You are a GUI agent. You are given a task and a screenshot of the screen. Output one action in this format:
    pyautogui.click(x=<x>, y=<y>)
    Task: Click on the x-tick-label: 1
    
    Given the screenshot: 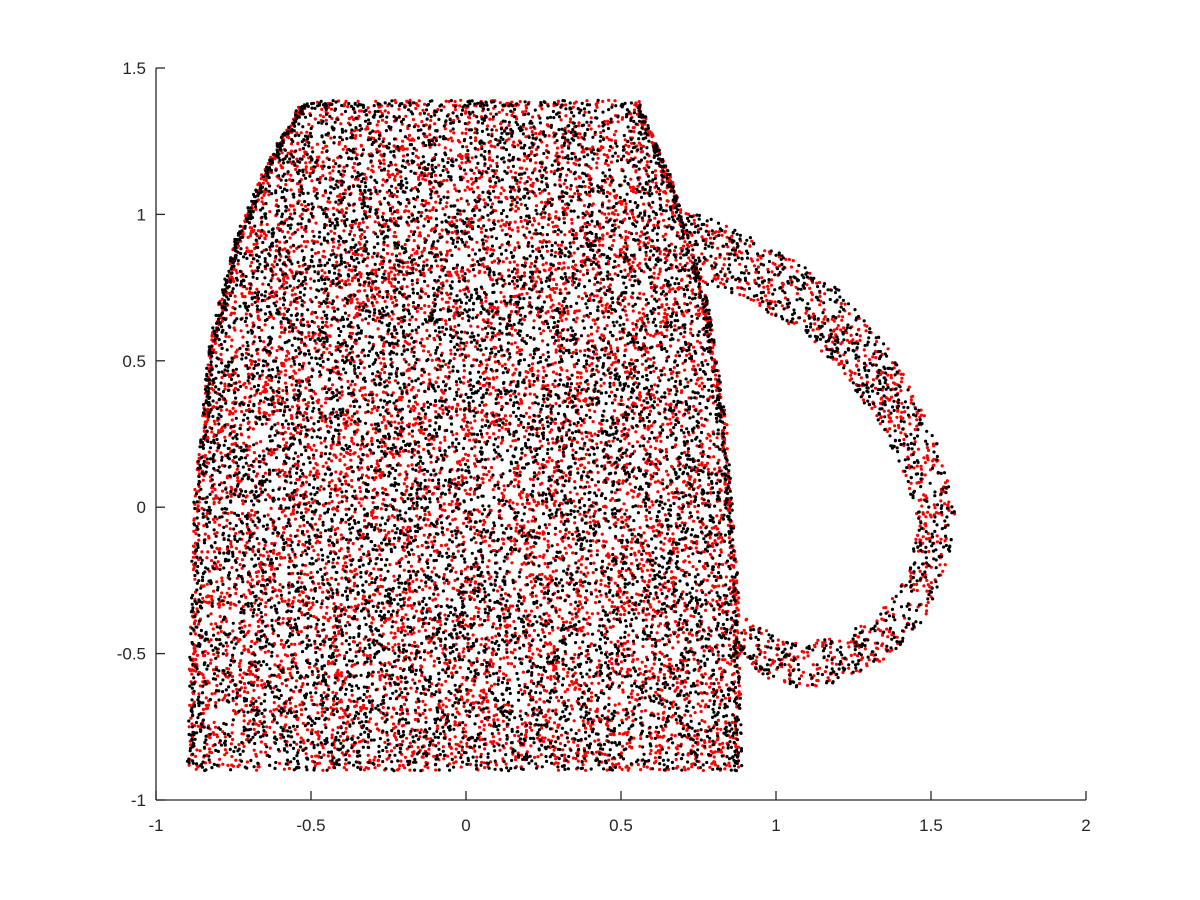 What is the action you would take?
    pyautogui.click(x=775, y=825)
    